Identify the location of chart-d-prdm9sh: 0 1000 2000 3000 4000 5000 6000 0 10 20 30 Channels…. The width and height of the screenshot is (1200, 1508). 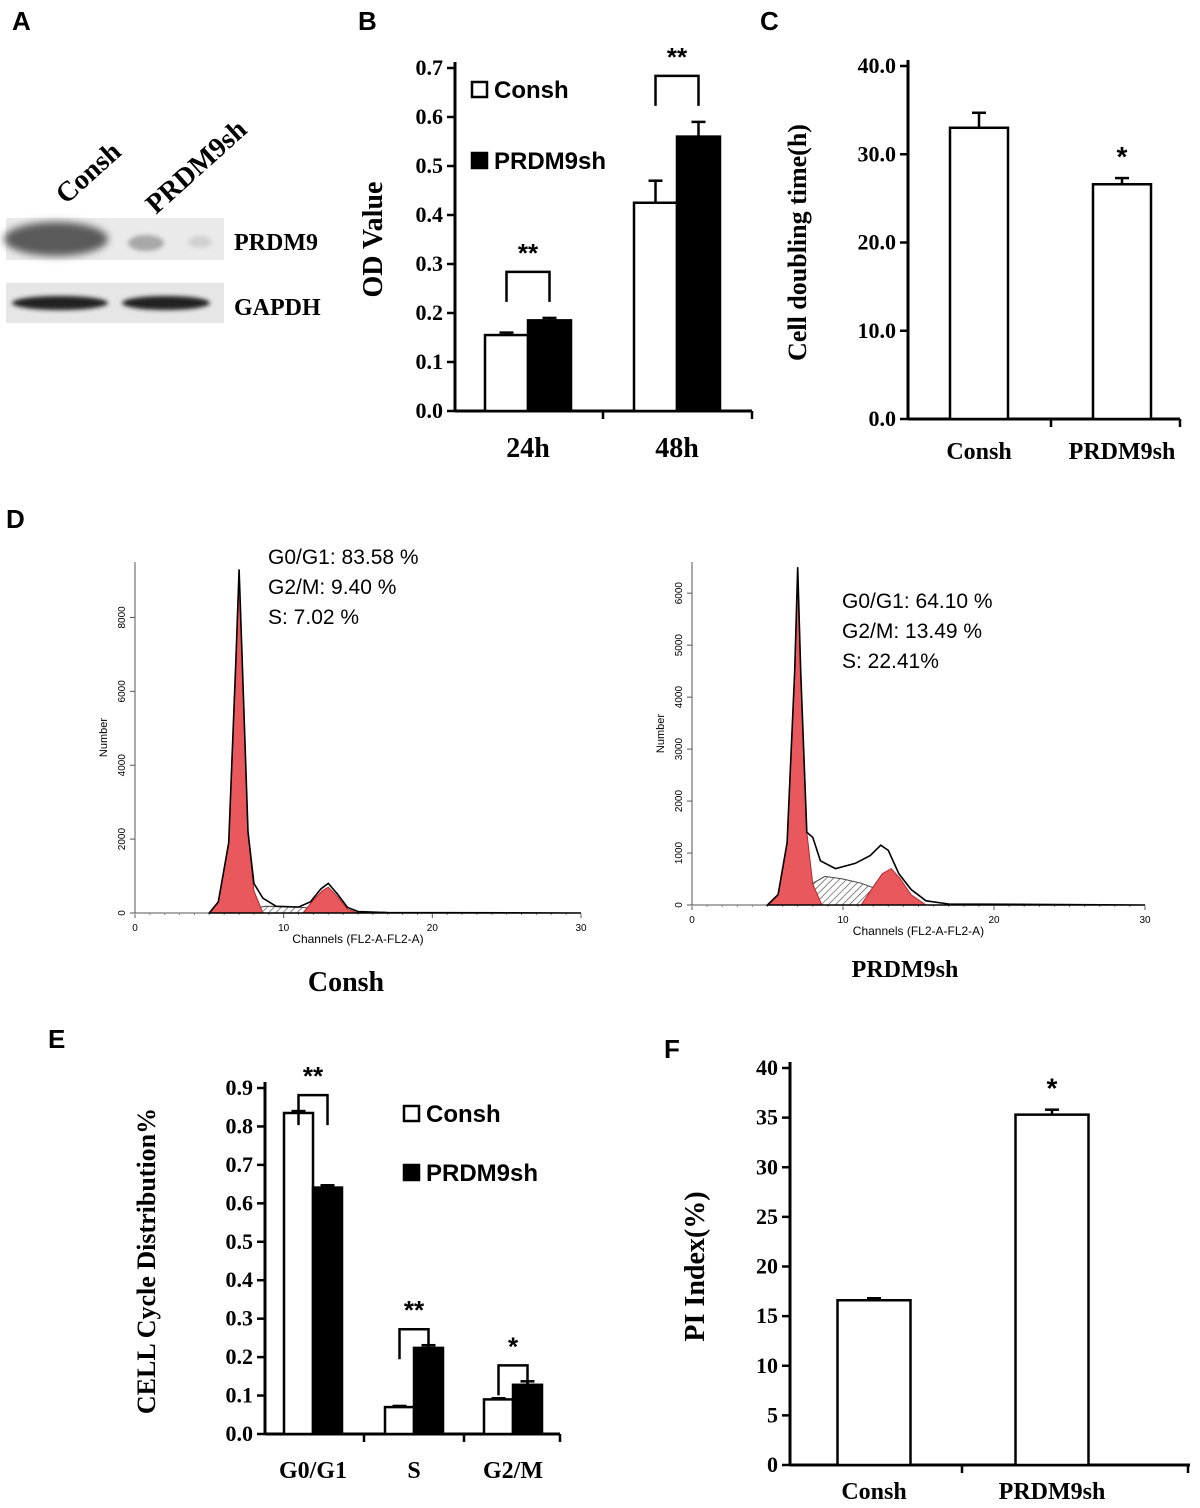
(903, 772).